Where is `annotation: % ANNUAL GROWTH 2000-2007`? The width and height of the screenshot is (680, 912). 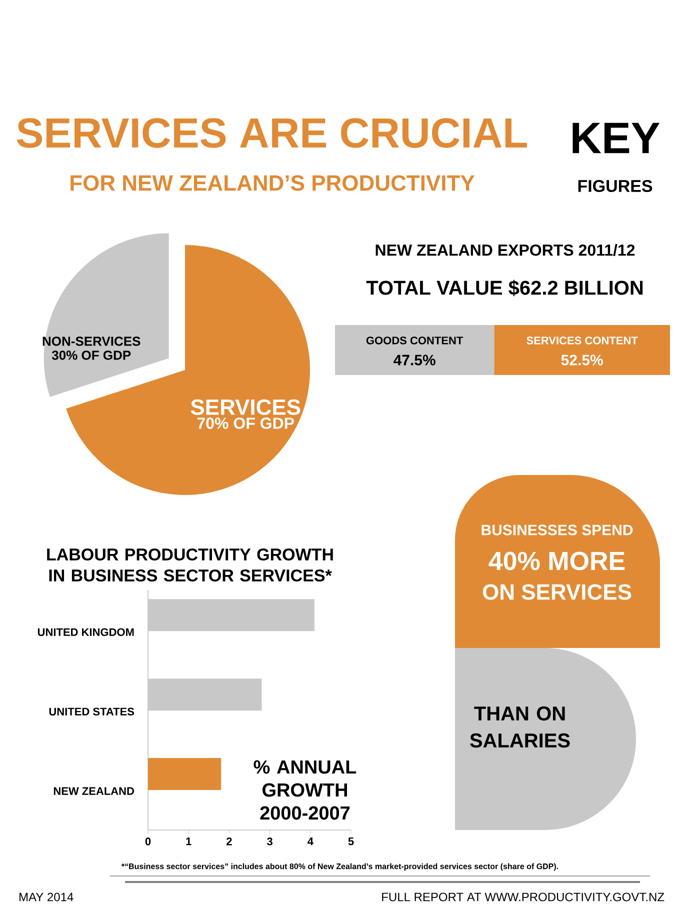 annotation: % ANNUAL GROWTH 2000-2007 is located at coordinates (305, 790).